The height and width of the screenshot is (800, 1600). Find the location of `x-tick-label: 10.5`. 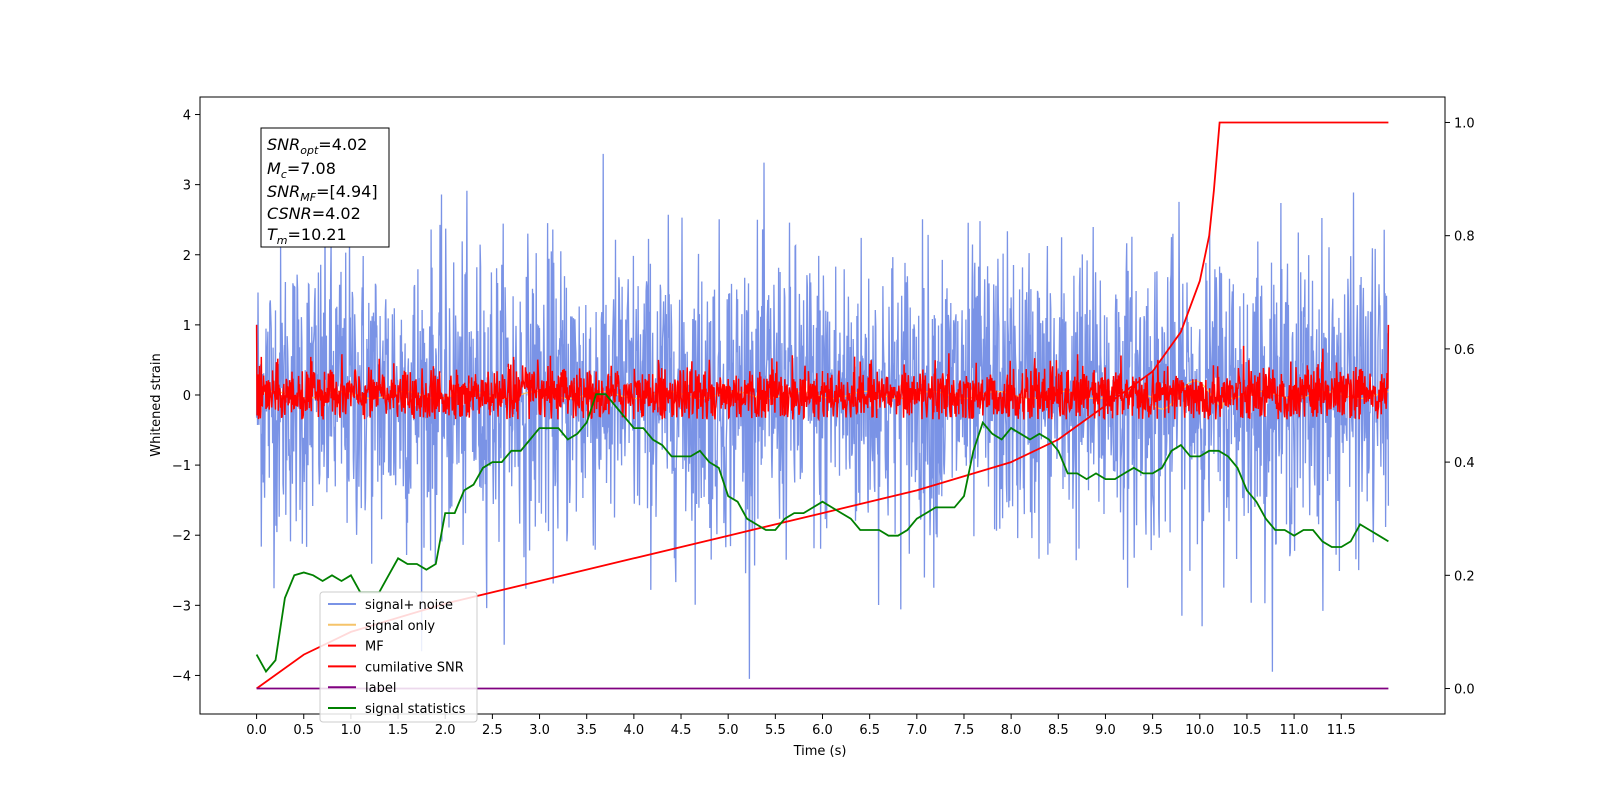

x-tick-label: 10.5 is located at coordinates (1246, 730).